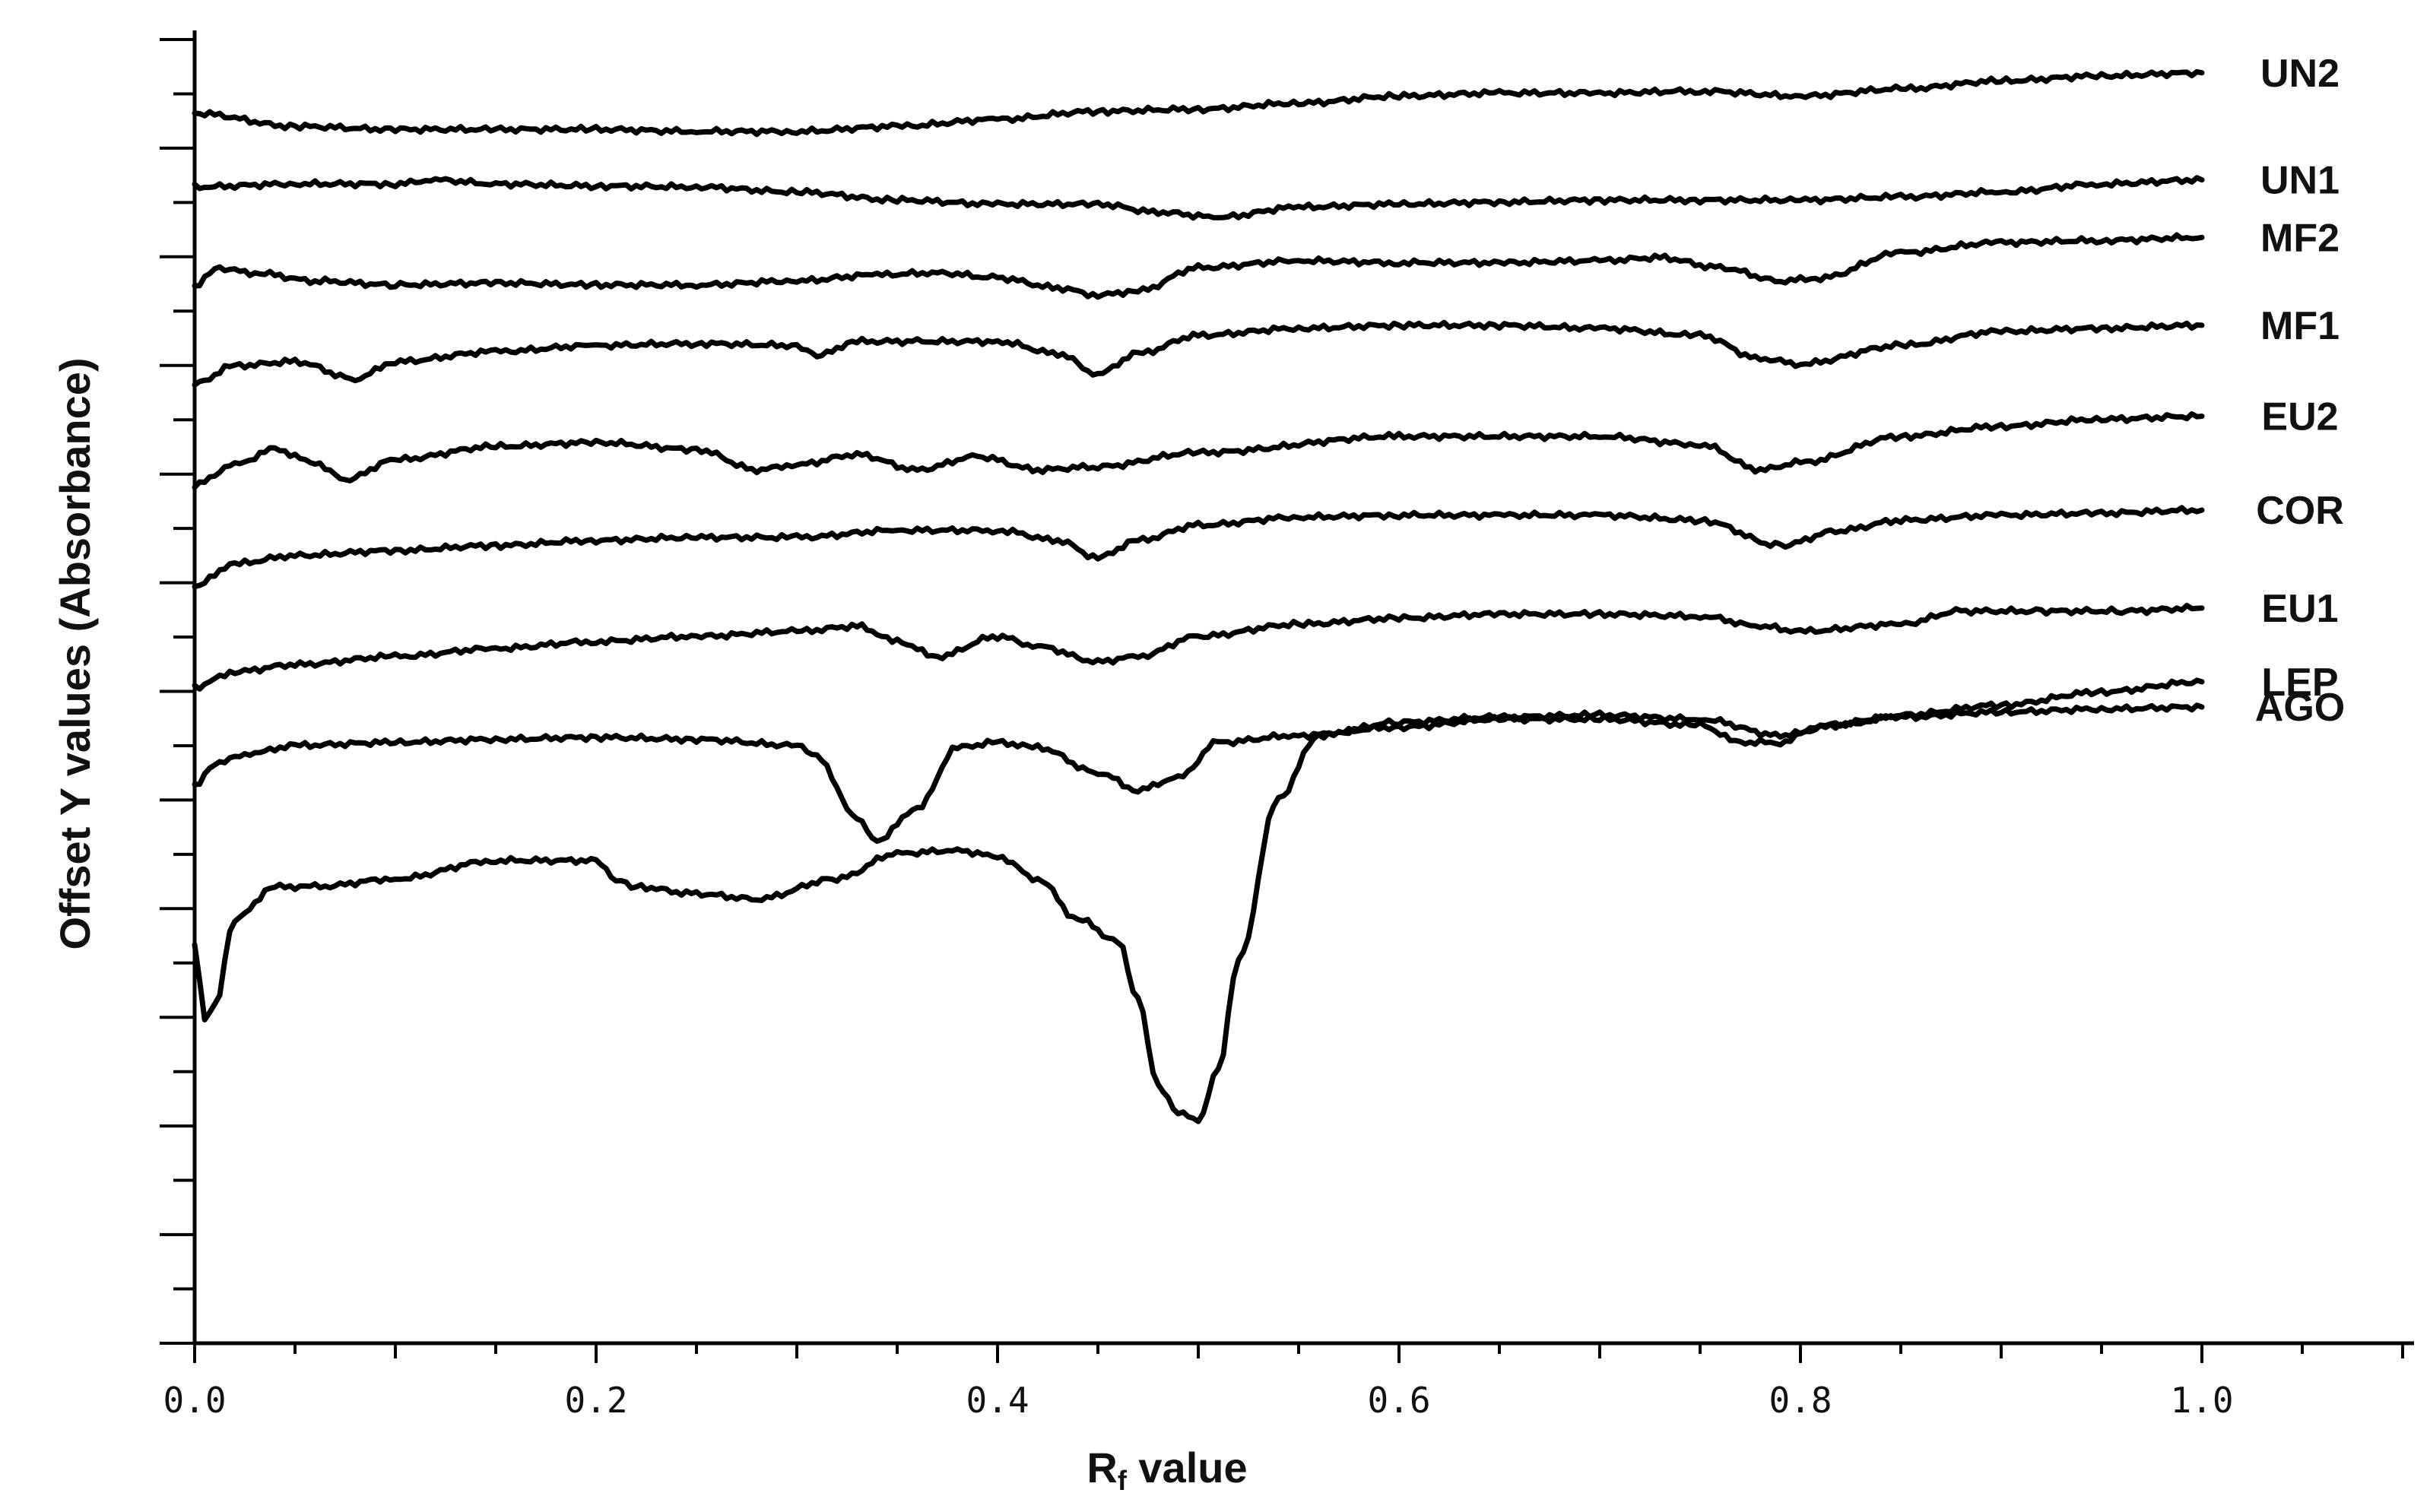 This screenshot has height=1512, width=2430. Describe the element at coordinates (595, 1400) in the screenshot. I see `x-tick-label: 0.2` at that location.